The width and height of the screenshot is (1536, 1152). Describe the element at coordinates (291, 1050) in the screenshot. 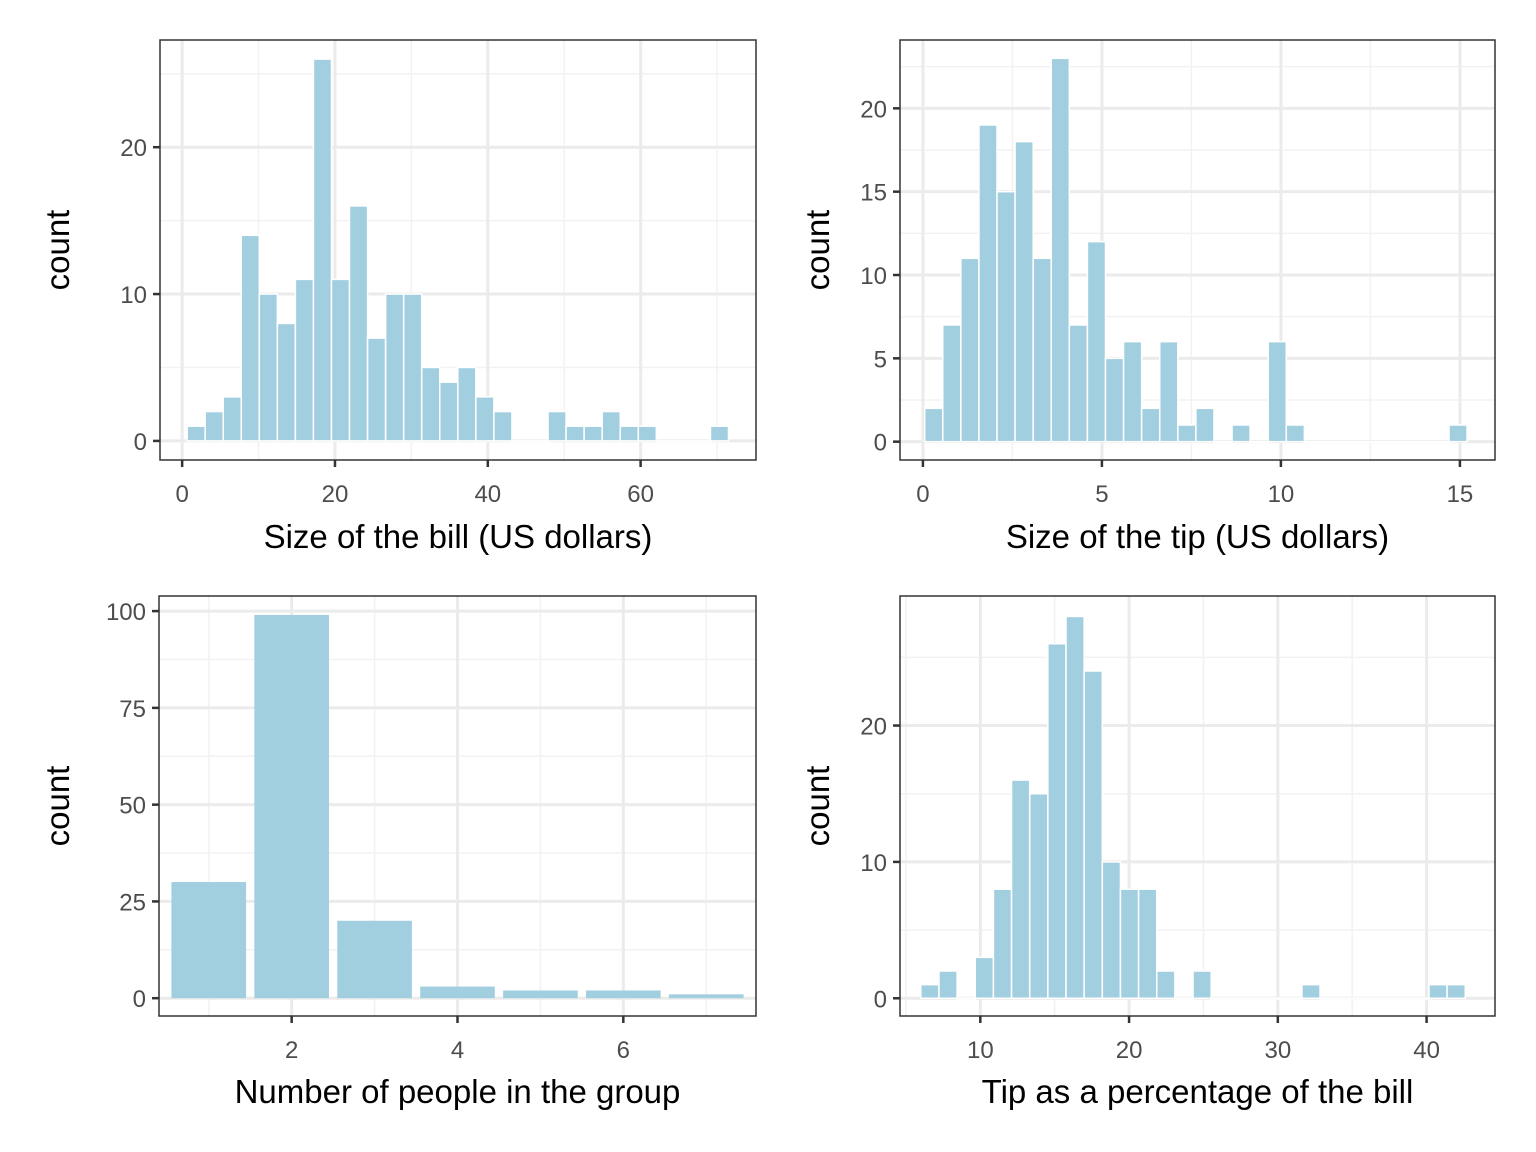

I see `x-tick-label: 2` at that location.